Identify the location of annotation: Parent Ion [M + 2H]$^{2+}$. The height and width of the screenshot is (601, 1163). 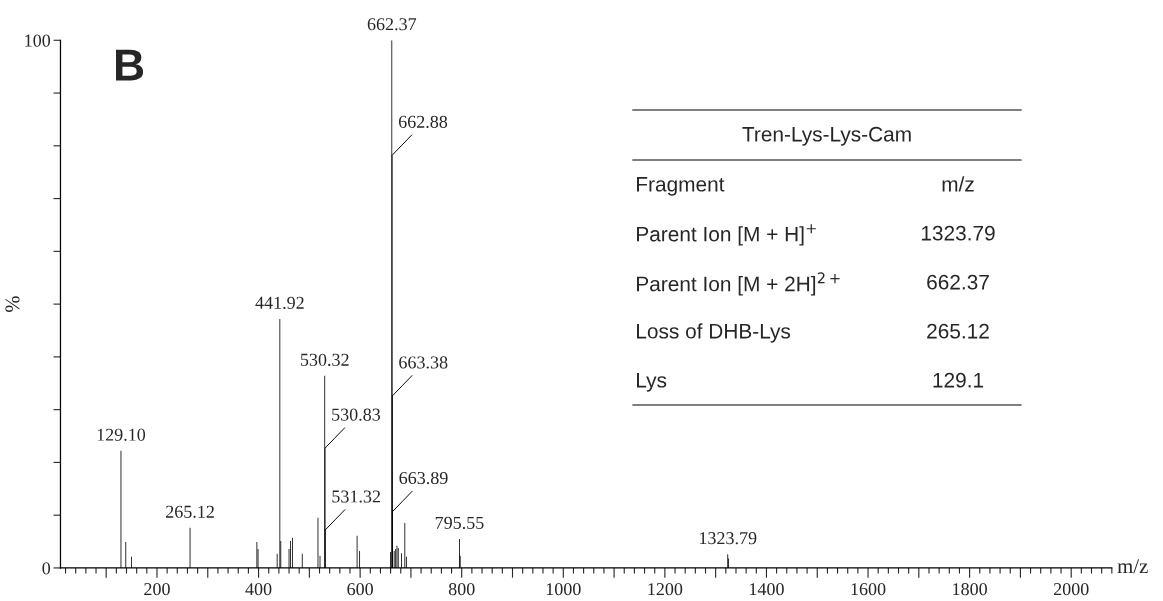
(738, 284).